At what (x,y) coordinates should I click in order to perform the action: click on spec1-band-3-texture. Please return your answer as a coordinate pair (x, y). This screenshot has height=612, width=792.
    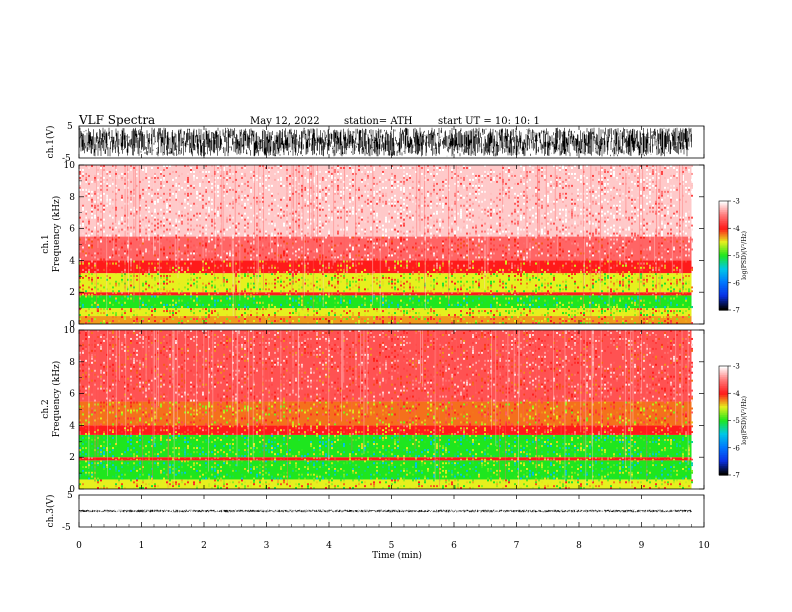
    Looking at the image, I should click on (383, 294).